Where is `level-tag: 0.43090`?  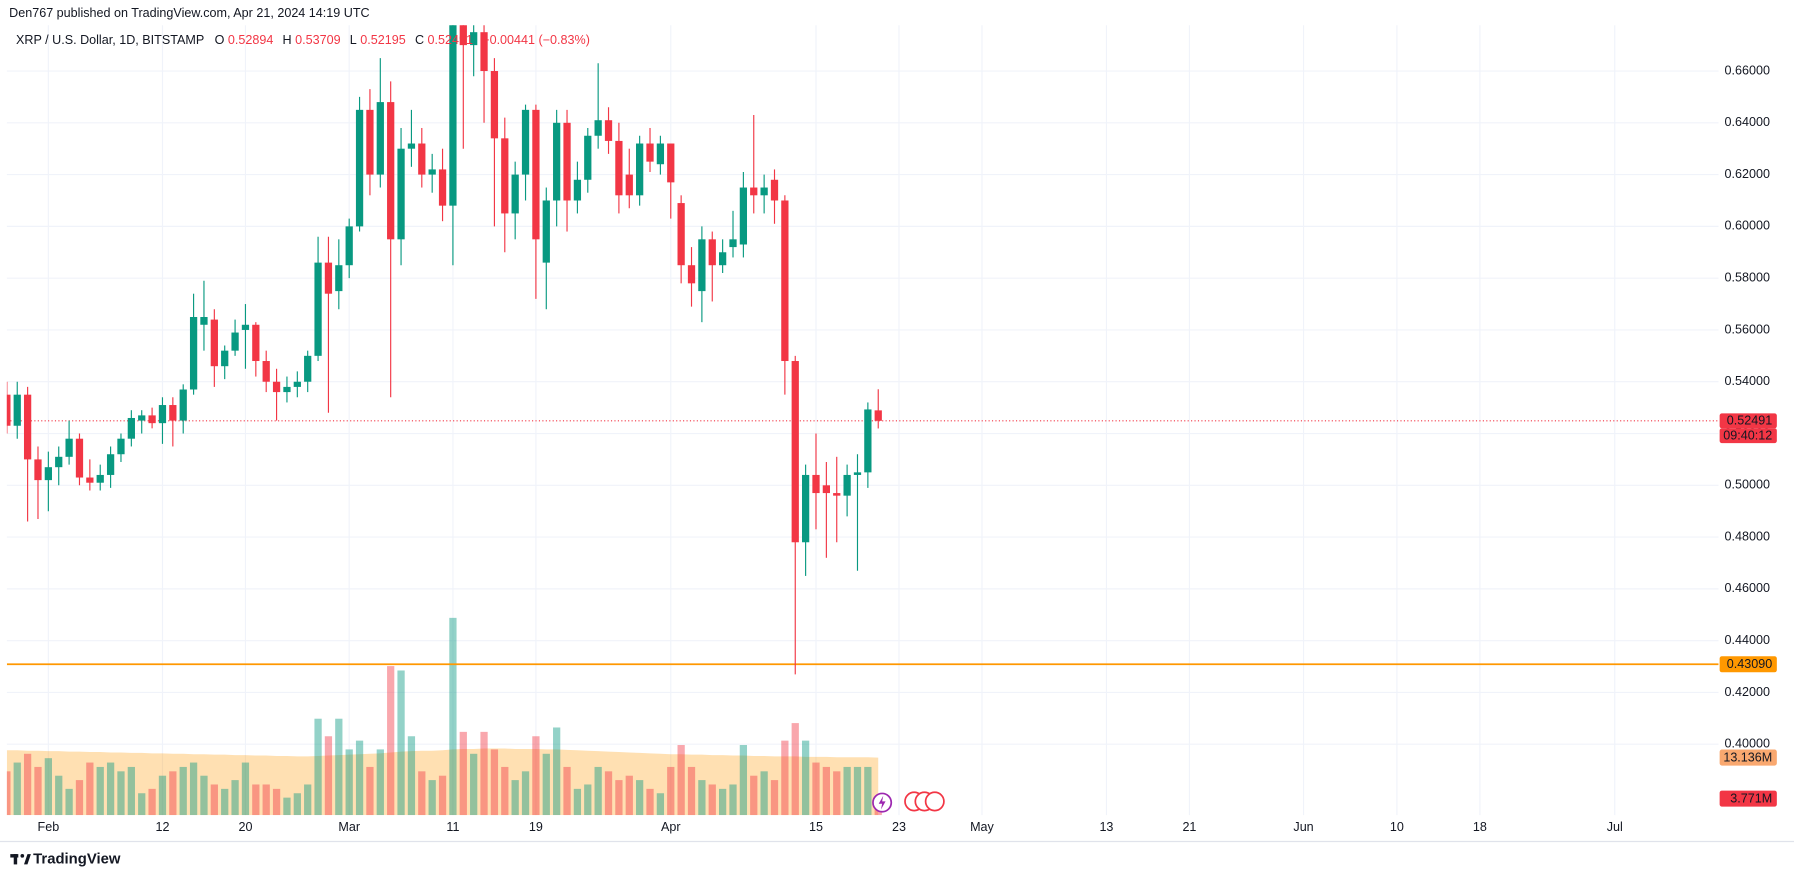
level-tag: 0.43090 is located at coordinates (1749, 664).